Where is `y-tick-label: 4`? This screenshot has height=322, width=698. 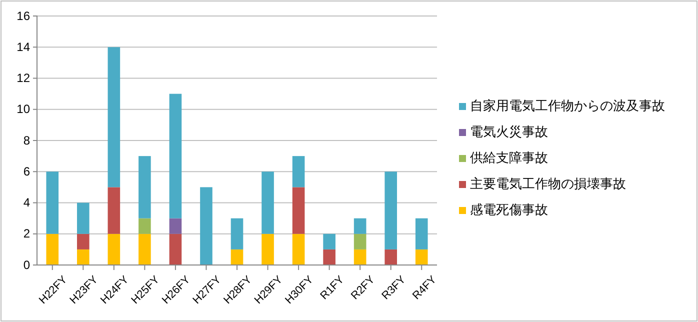 y-tick-label: 4 is located at coordinates (26, 203).